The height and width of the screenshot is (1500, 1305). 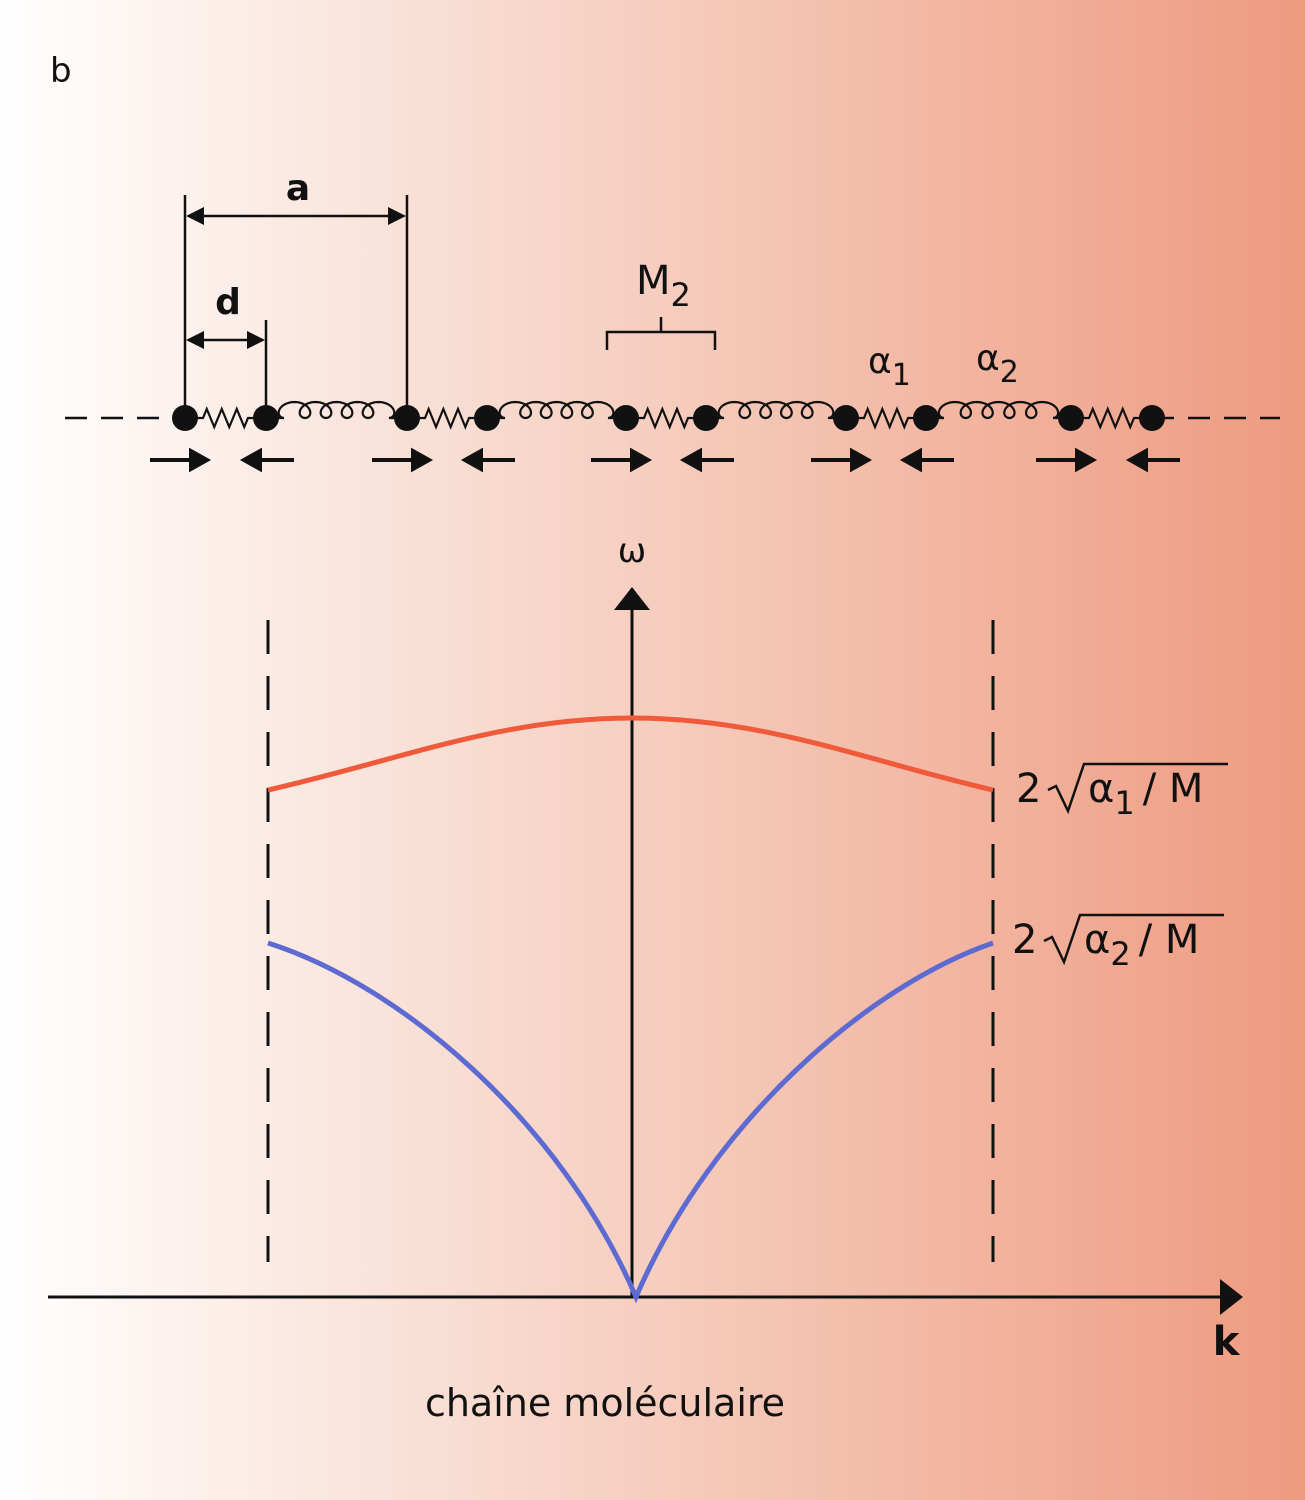 What do you see at coordinates (605, 1403) in the screenshot?
I see `caption: chaîne moléculaire` at bounding box center [605, 1403].